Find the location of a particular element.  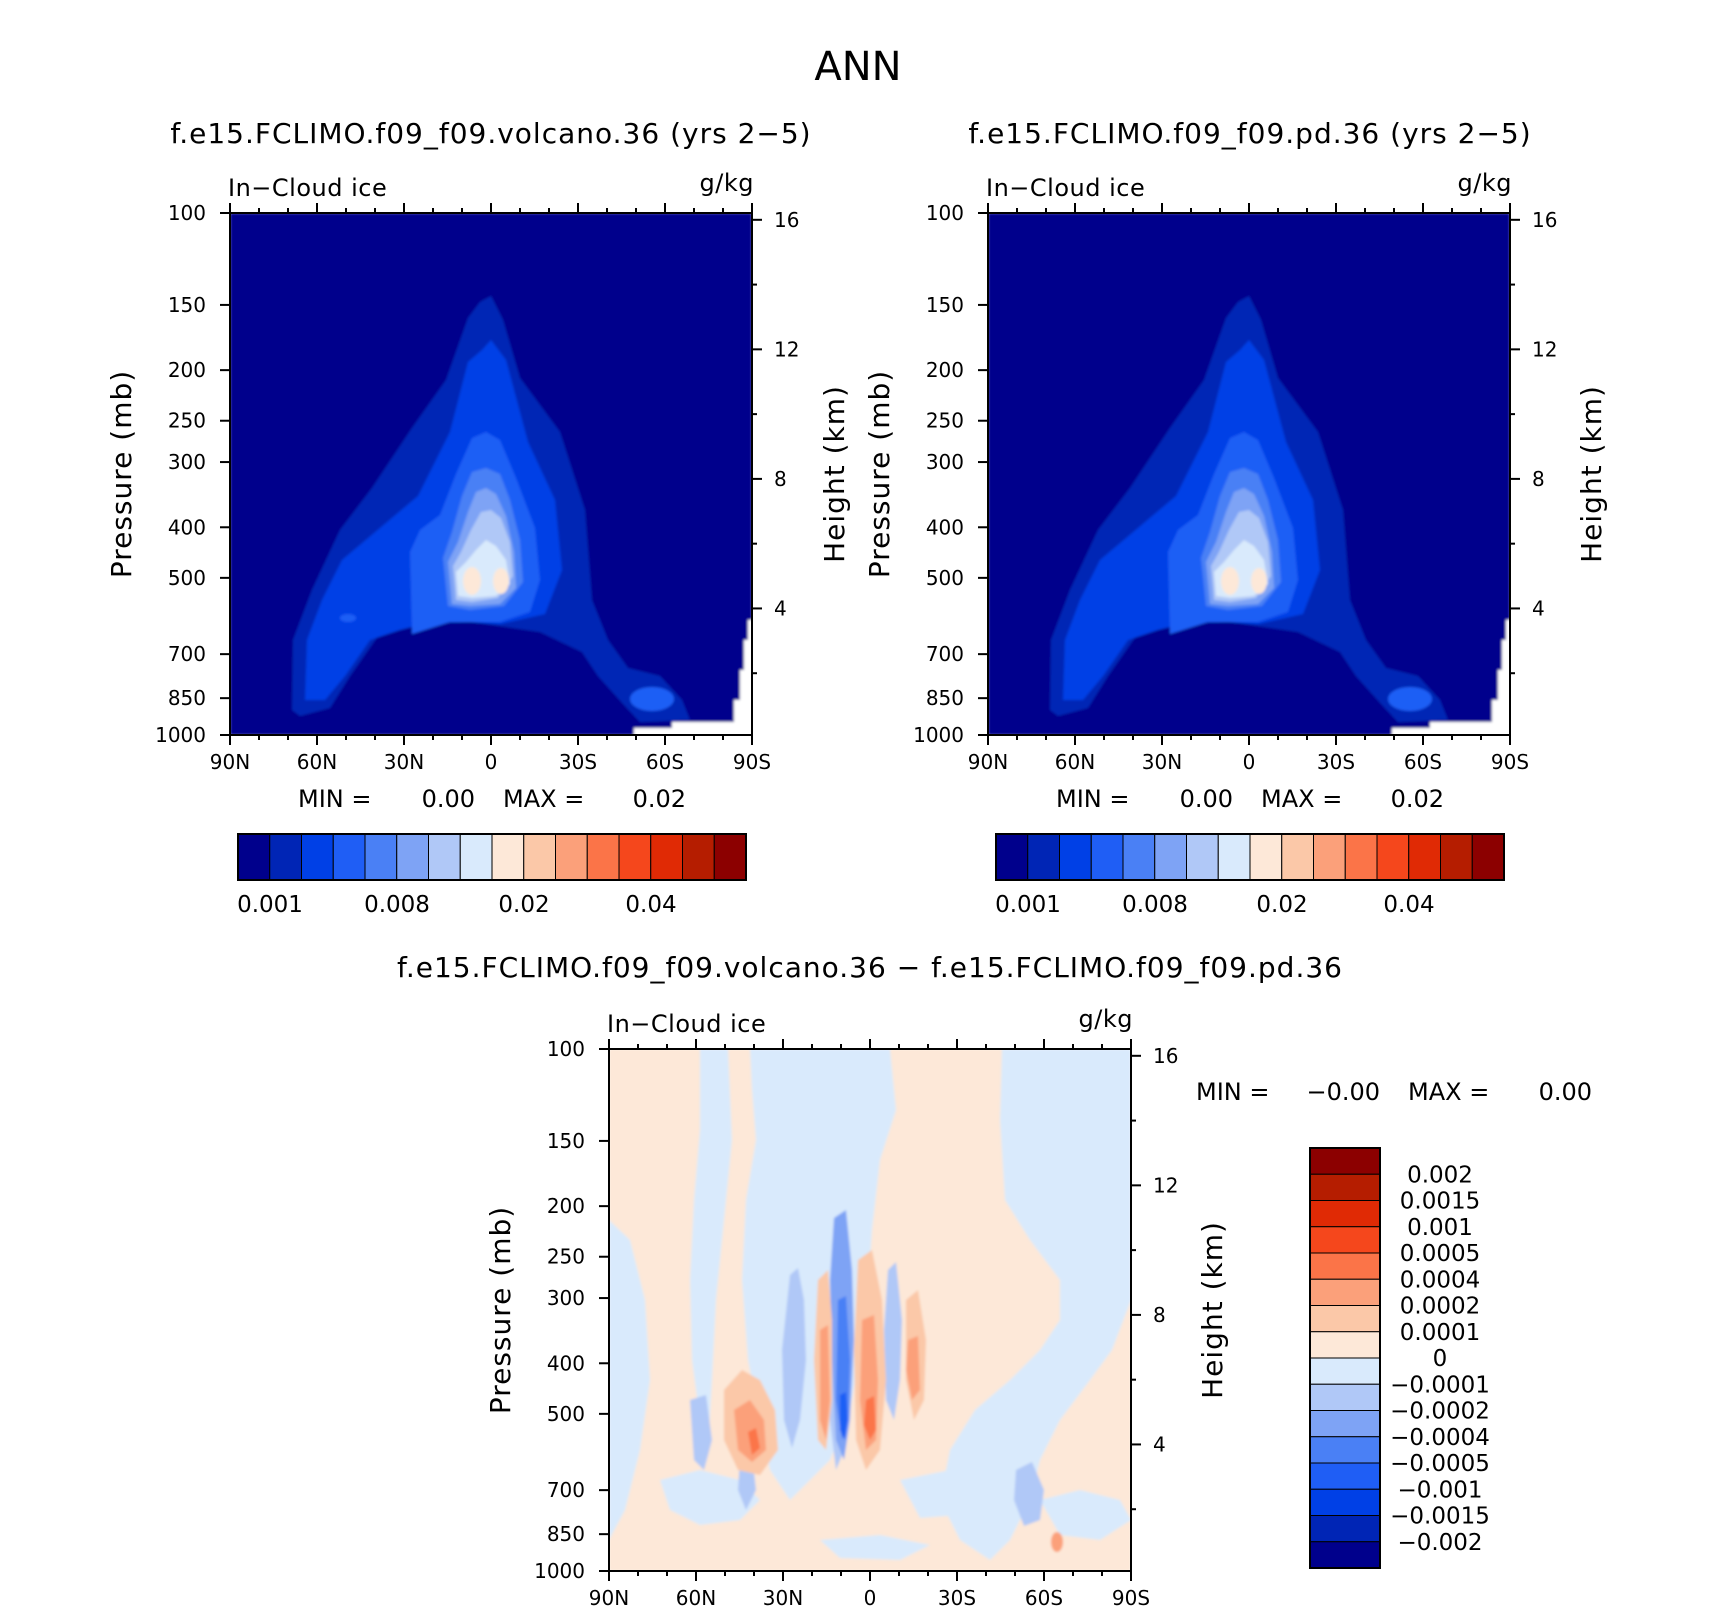

y-right-tick-label: 16 is located at coordinates (1544, 220).